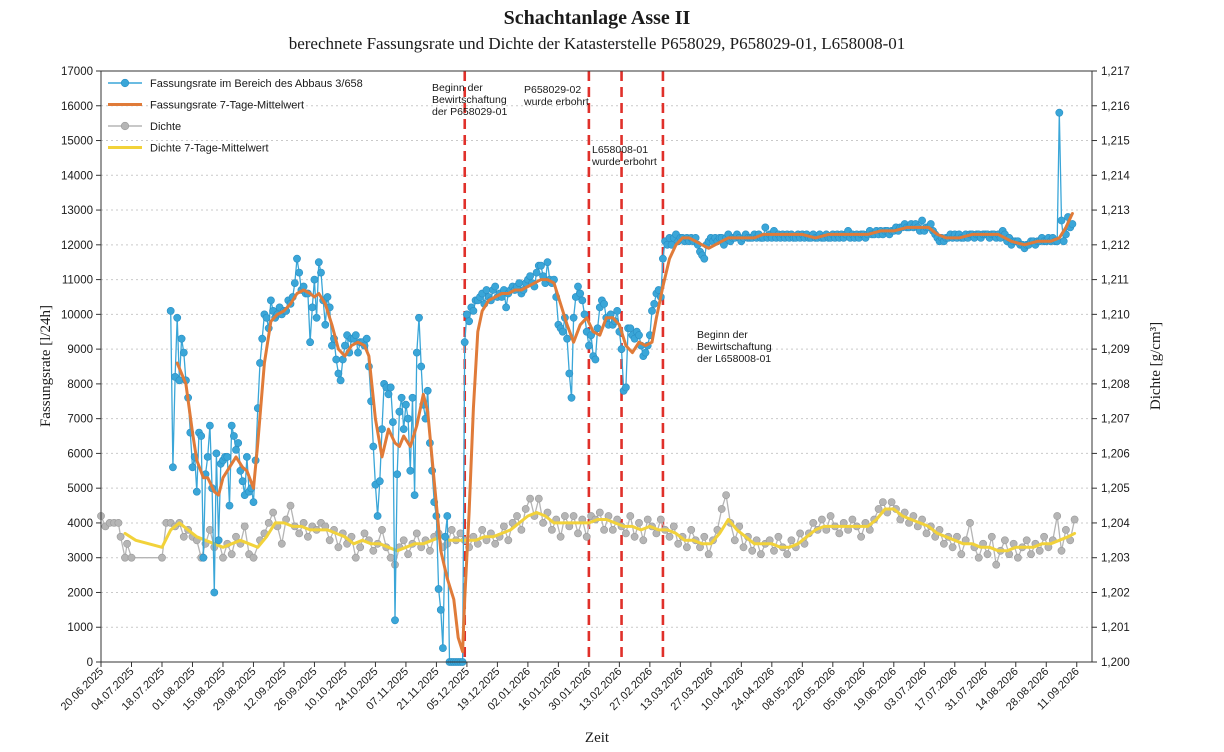 The height and width of the screenshot is (752, 1224). I want to click on legend-label: Fassungsrate im Bereich des Abbaus 3/658, so click(256, 84).